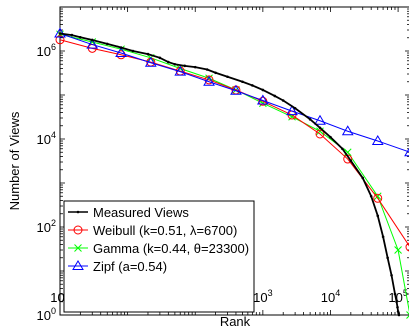 This screenshot has width=409, height=328. Describe the element at coordinates (46, 314) in the screenshot. I see `y-tick-label: 10⁰` at that location.